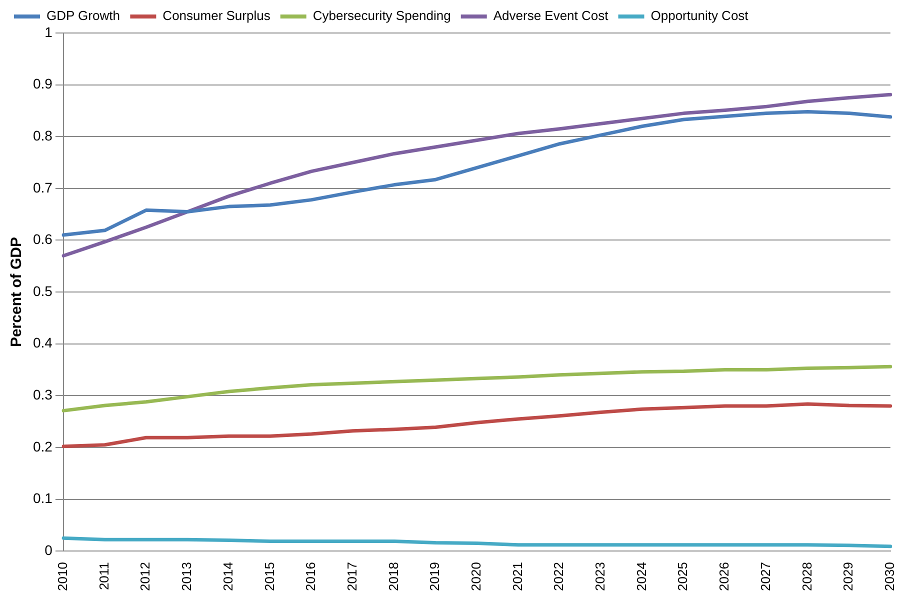  I want to click on y-tick-label: 0.2, so click(42, 446).